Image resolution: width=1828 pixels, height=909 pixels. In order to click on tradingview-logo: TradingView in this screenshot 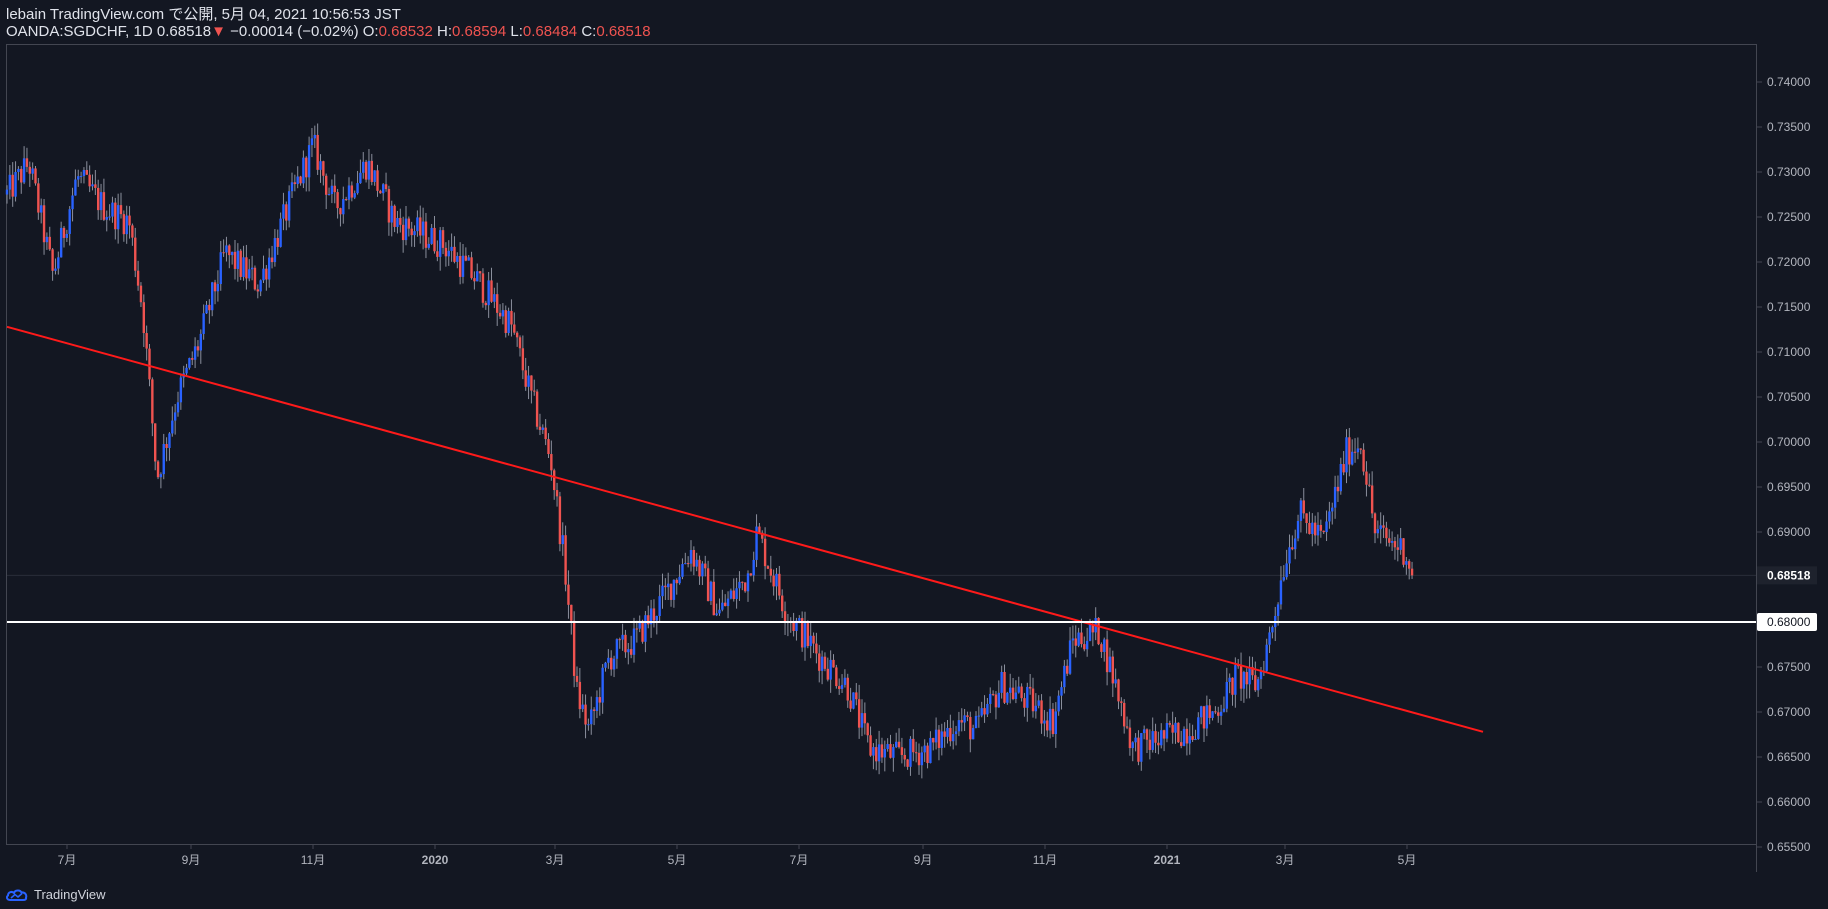, I will do `click(56, 894)`.